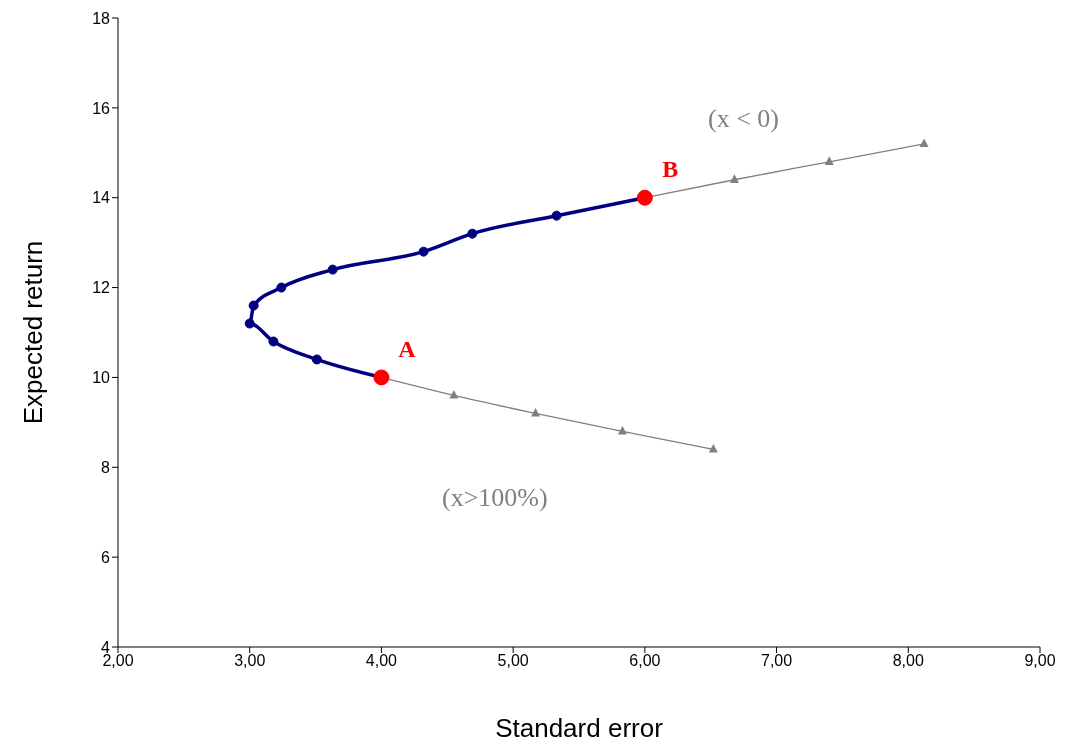 Image resolution: width=1073 pixels, height=755 pixels. Describe the element at coordinates (908, 661) in the screenshot. I see `x-tick-label: 8,00` at that location.